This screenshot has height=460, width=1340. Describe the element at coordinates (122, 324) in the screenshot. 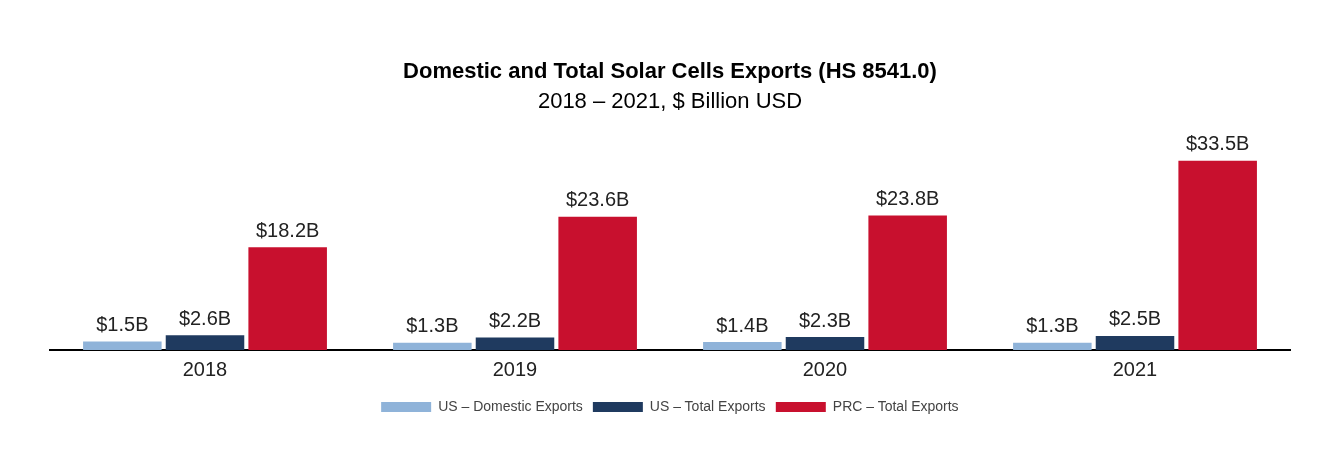

I see `data-label: $1.5B` at that location.